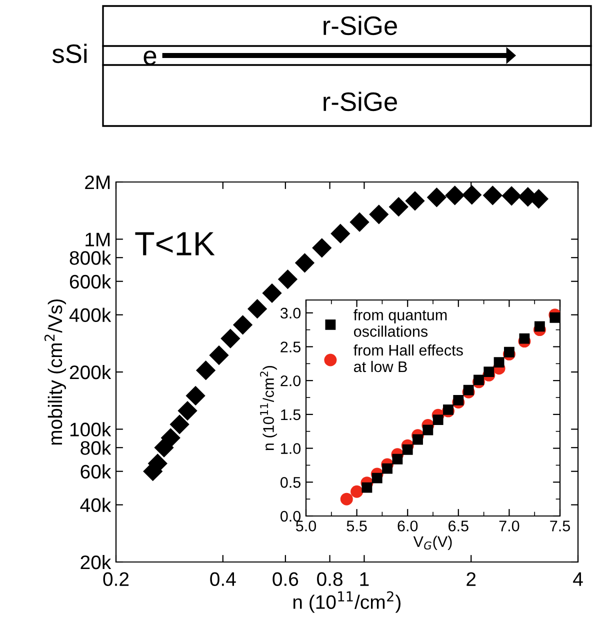  What do you see at coordinates (578, 579) in the screenshot?
I see `x-tick-label: 4` at bounding box center [578, 579].